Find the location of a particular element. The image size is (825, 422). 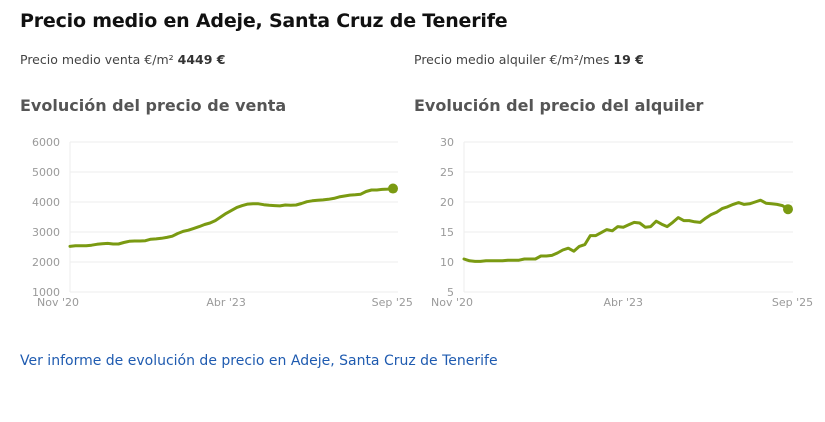

rent-summary-label: Precio medio alquiler €/m²/mes is located at coordinates (512, 59).